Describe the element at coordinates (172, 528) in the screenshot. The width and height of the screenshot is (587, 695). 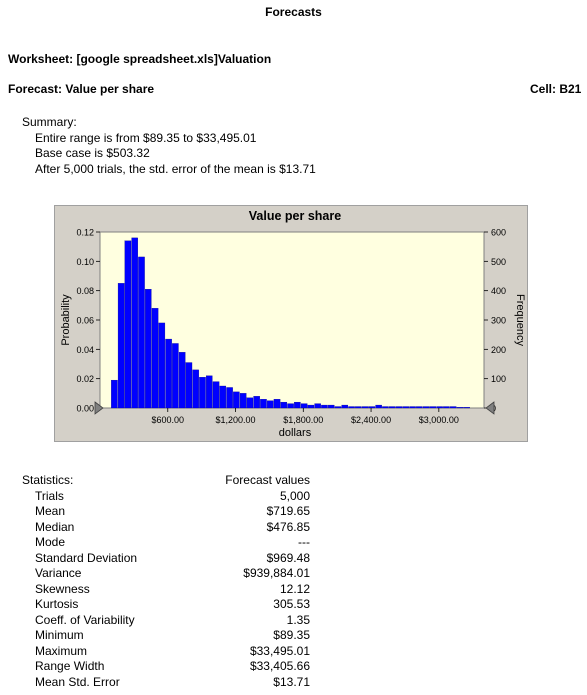
I see `stat-row-median: Median $476.85` at that location.